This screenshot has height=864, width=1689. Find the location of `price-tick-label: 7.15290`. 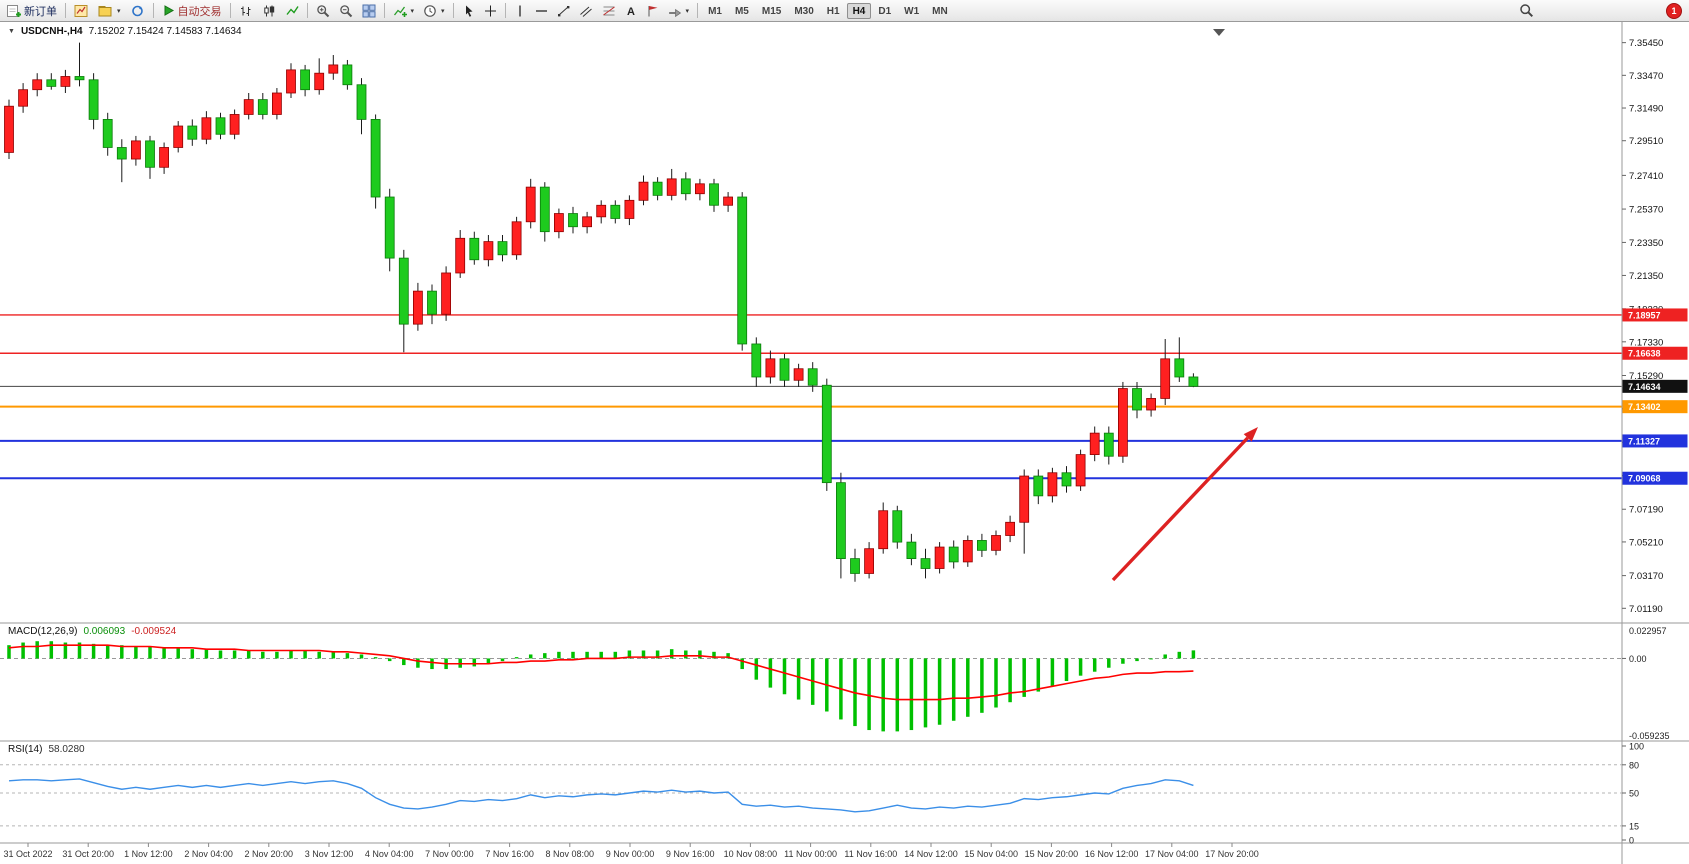

price-tick-label: 7.15290 is located at coordinates (1646, 376).